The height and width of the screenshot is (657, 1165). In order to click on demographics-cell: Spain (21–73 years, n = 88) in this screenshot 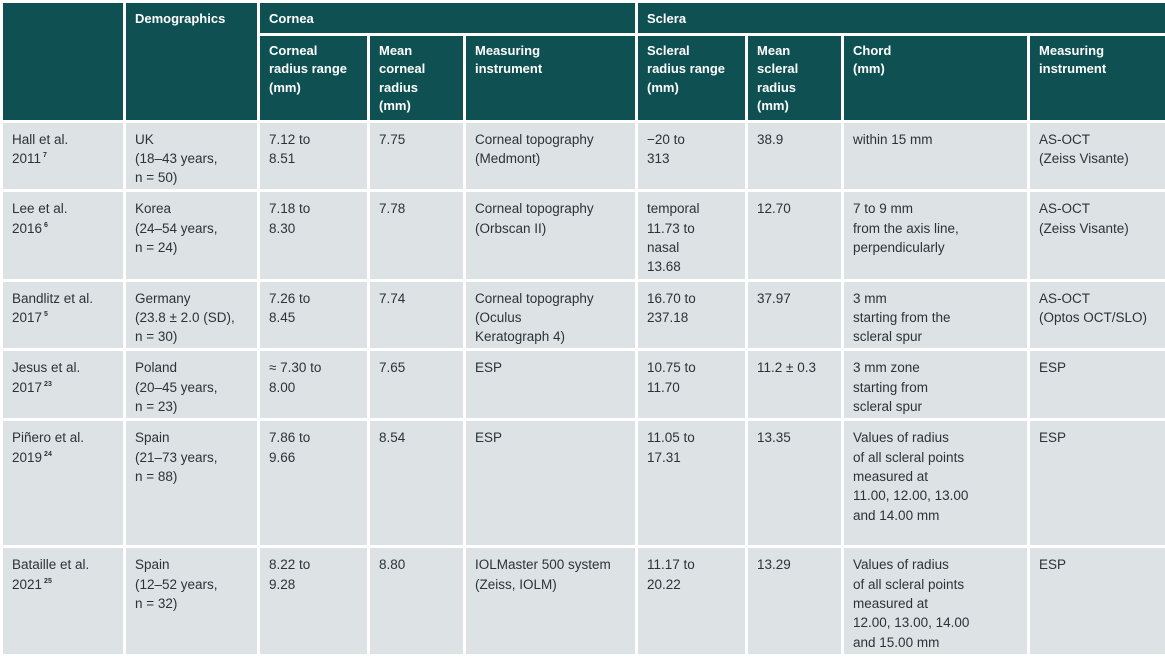, I will do `click(191, 483)`.